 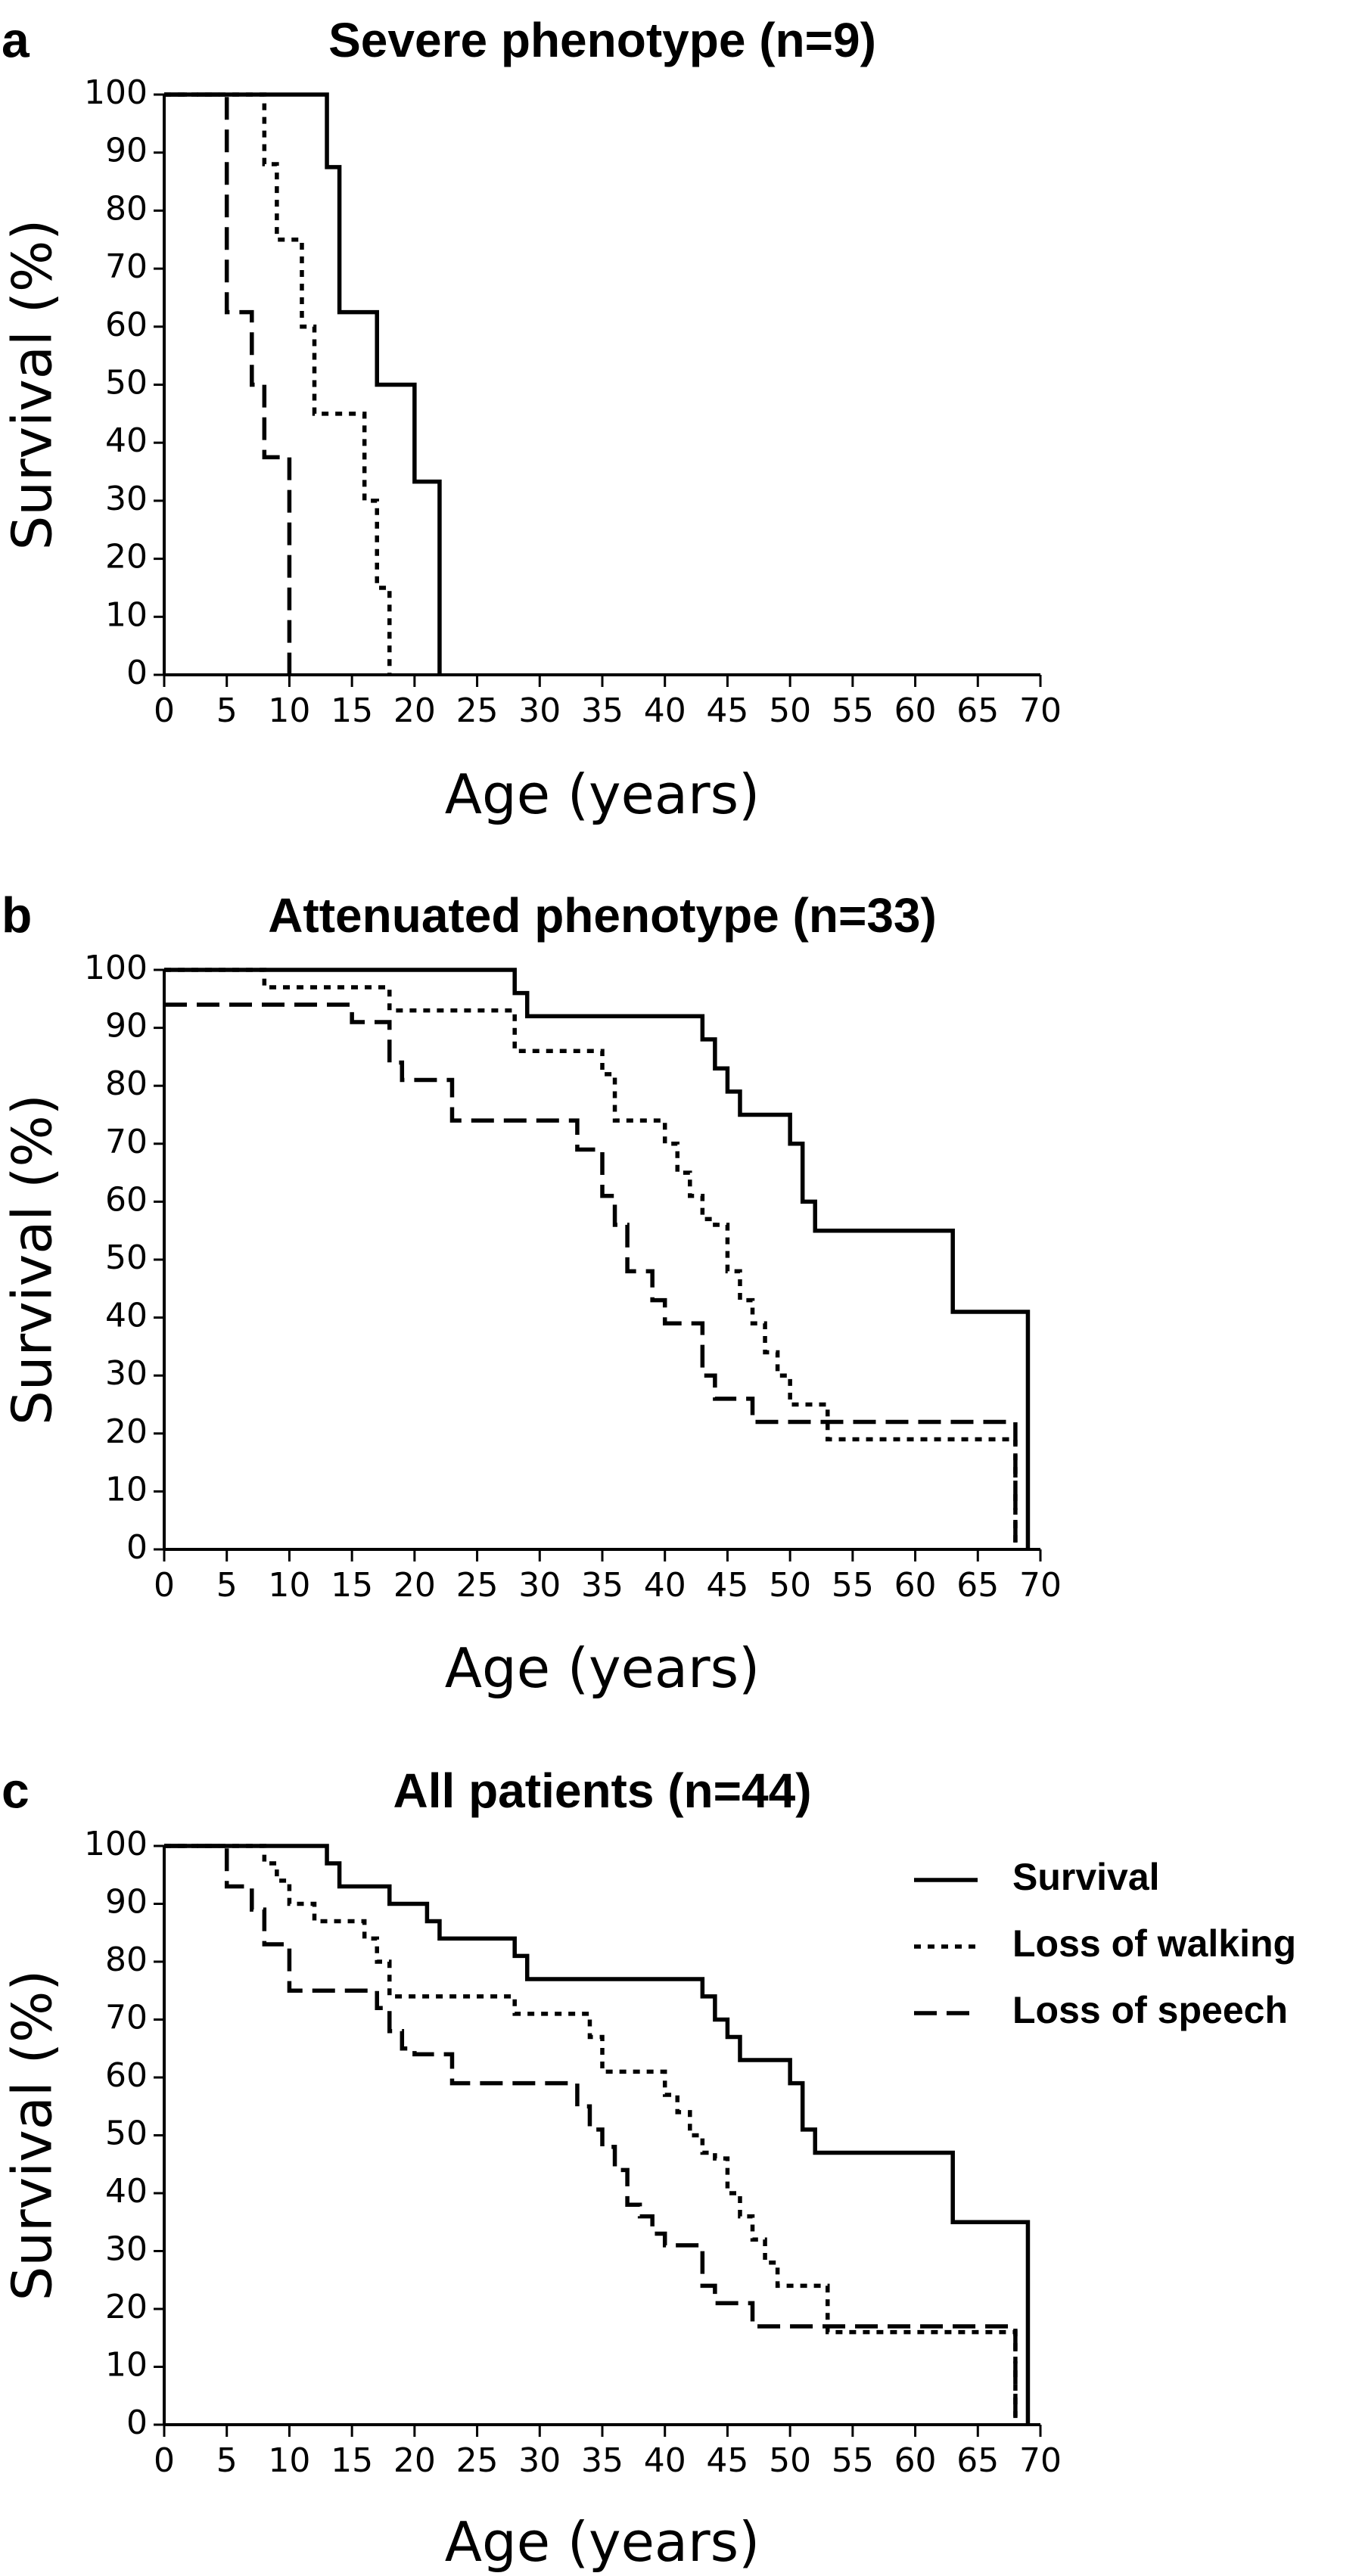 I want to click on chart-title: Severe phenotype (n=9), so click(x=602, y=40).